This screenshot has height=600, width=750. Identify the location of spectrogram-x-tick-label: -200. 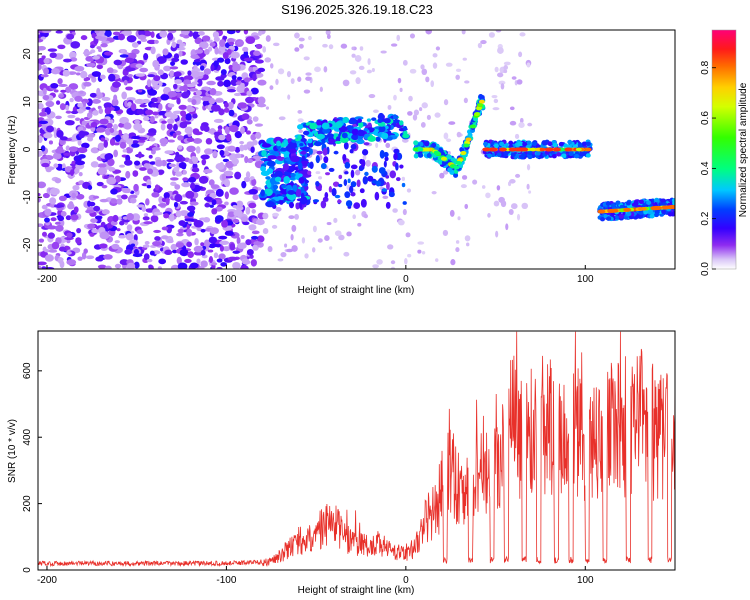
(47, 279).